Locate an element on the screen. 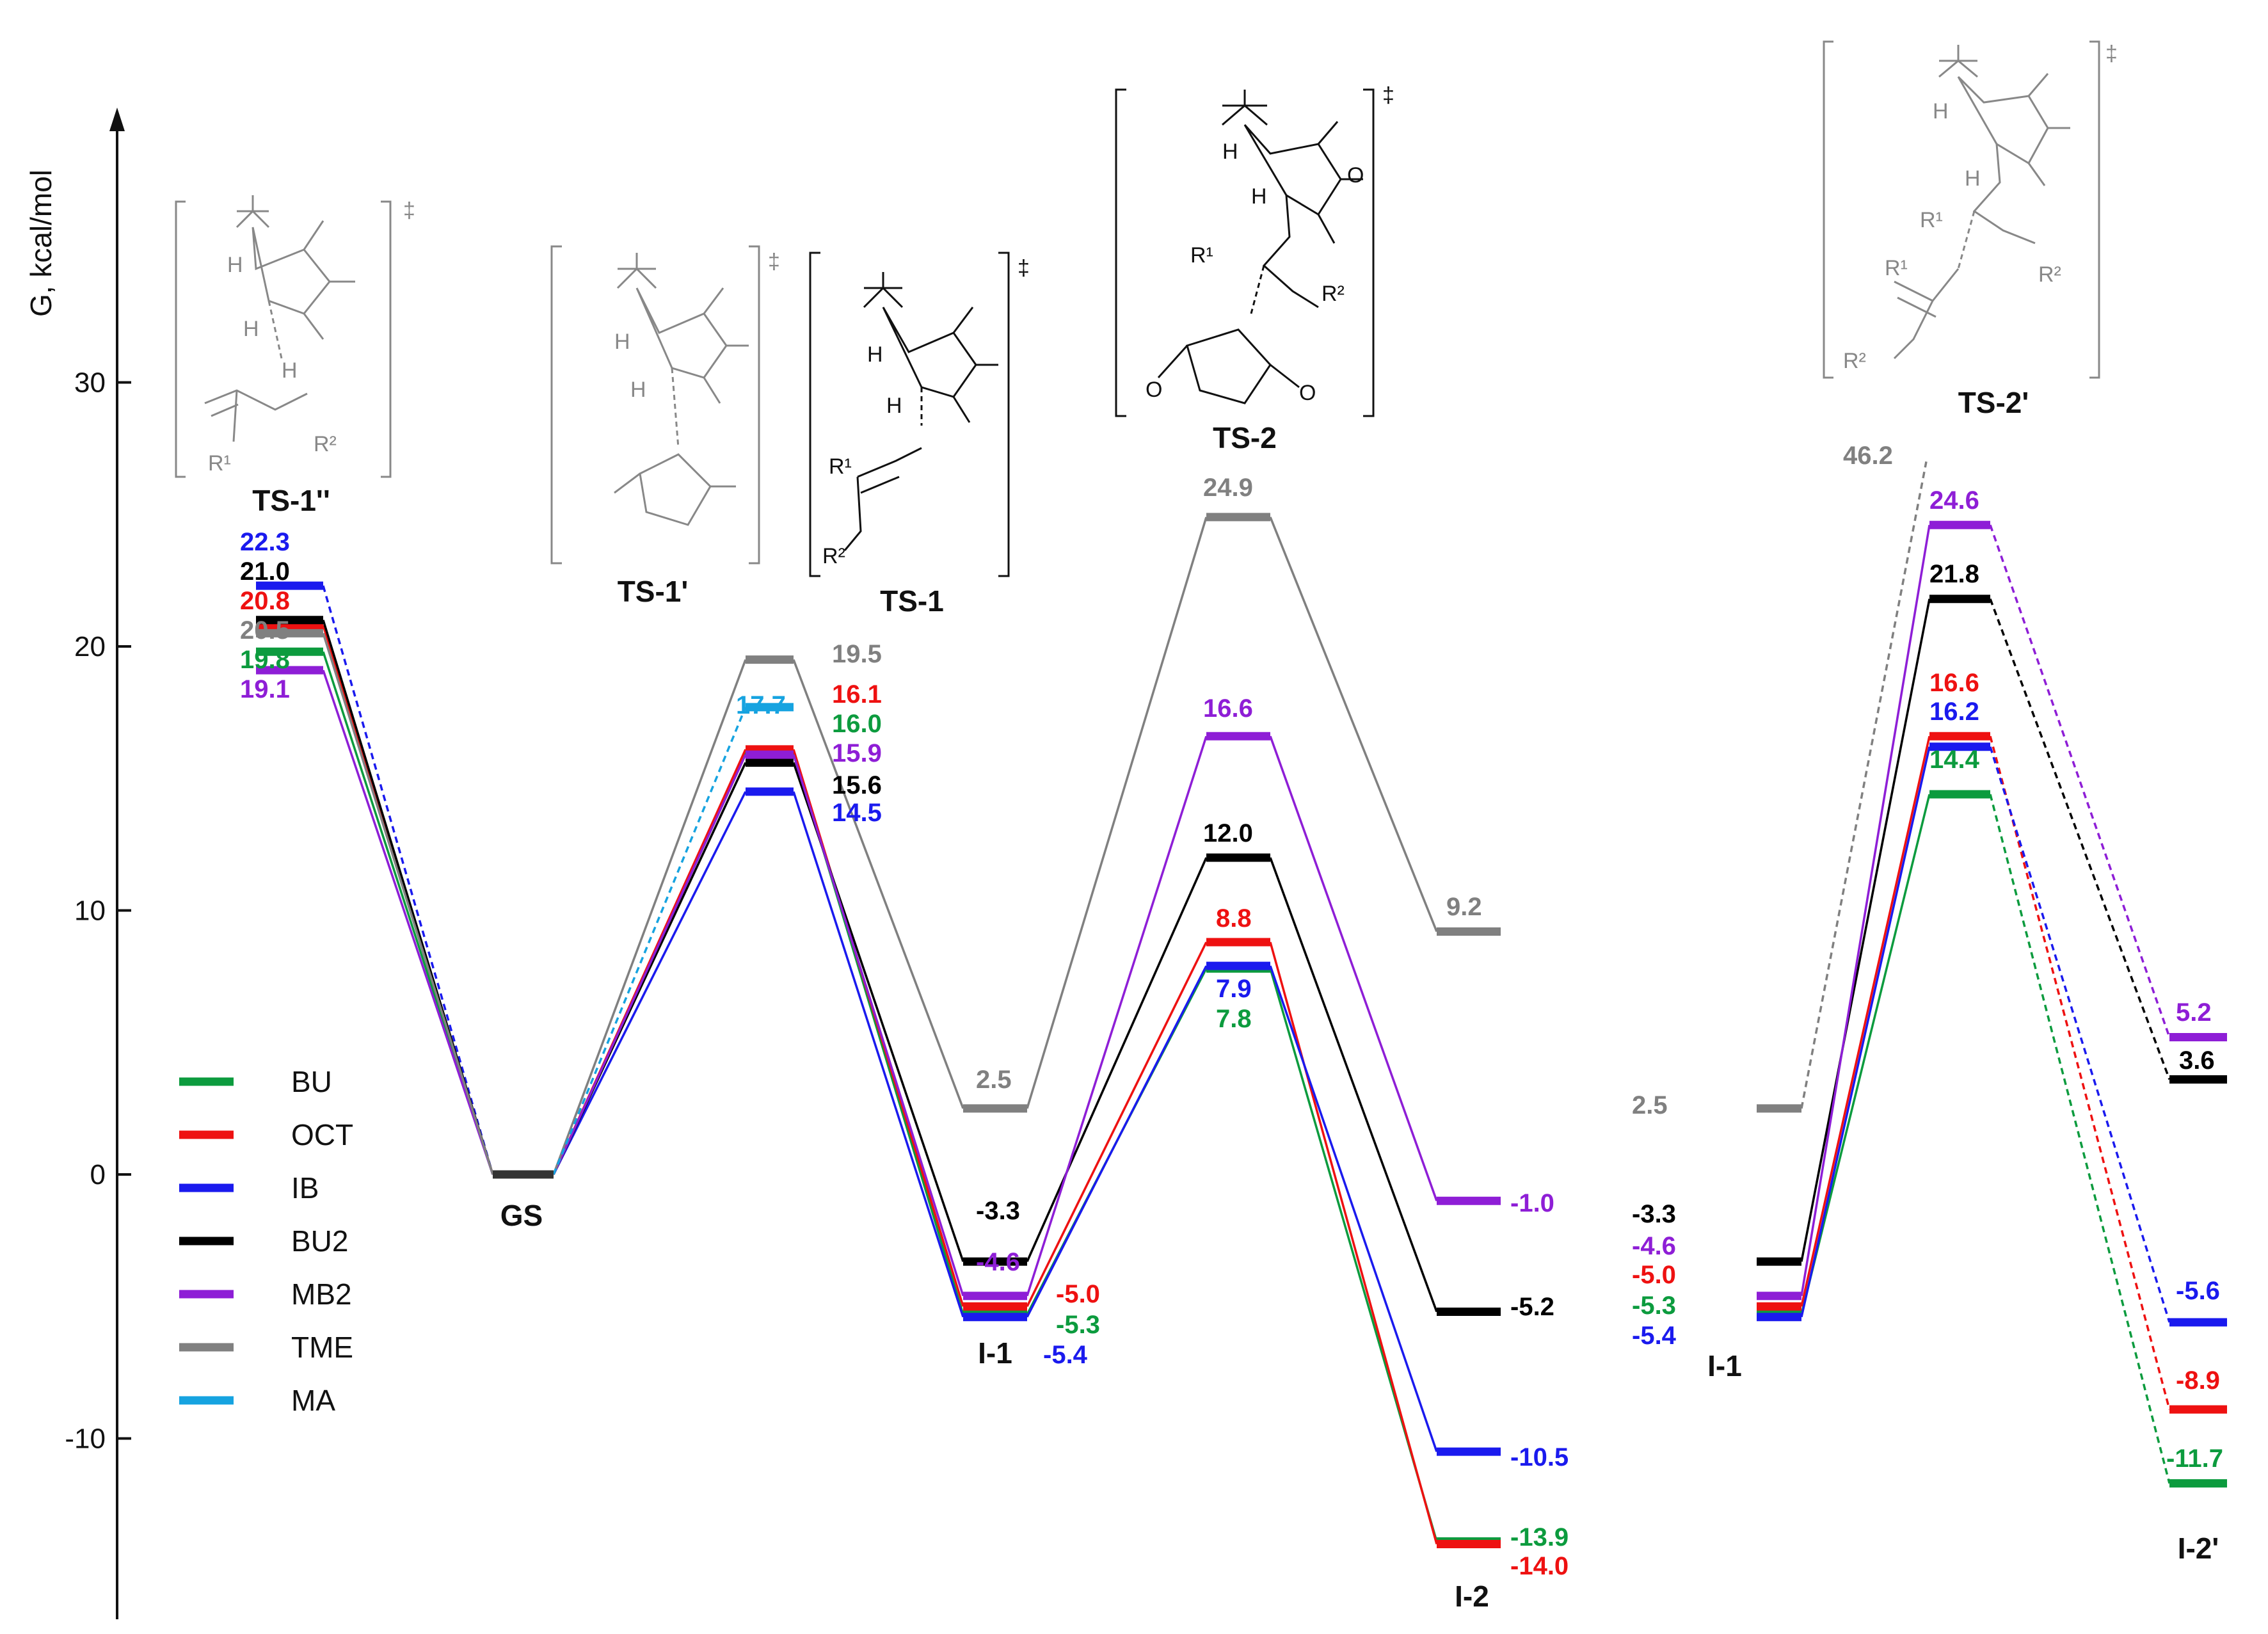  value-label-BU-I2p: -11.7 is located at coordinates (2194, 1459).